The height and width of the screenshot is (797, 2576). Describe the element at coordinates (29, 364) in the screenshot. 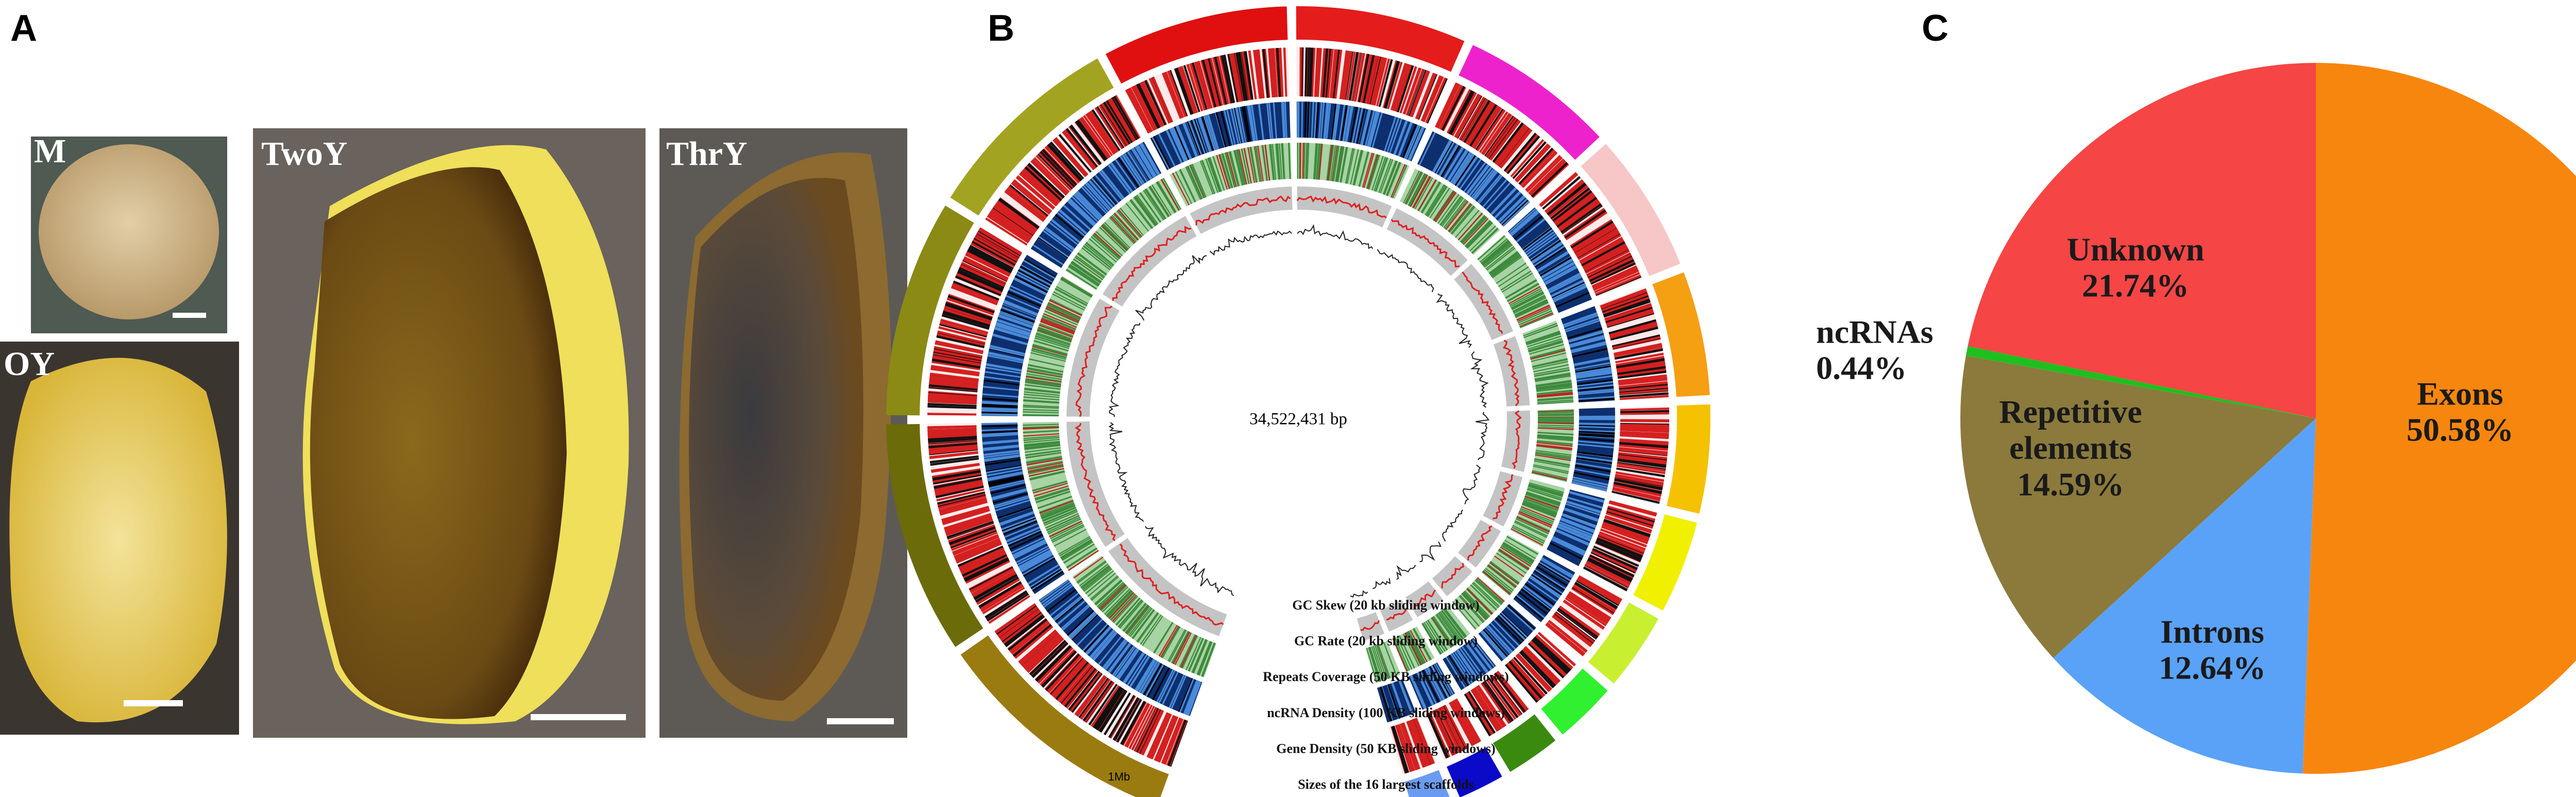

I see `photo-label: OY` at that location.